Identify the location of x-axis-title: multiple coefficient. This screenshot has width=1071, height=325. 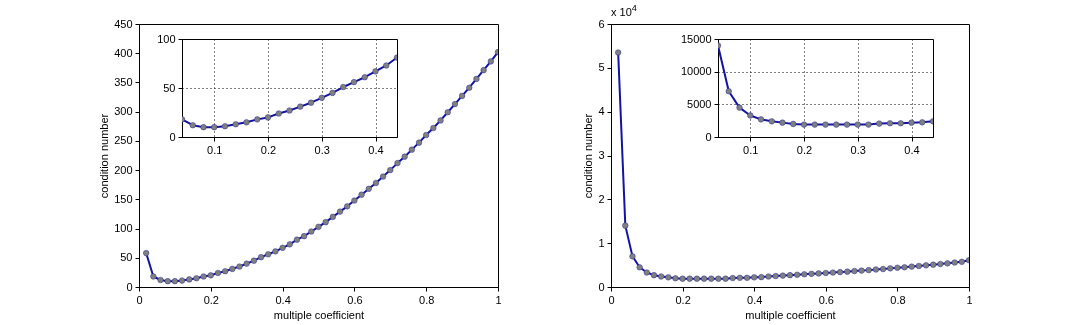
(790, 314).